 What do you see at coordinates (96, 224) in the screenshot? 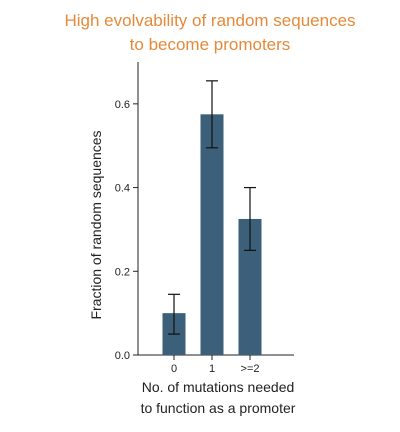
I see `y-axis-label: Fraction of random sequences` at bounding box center [96, 224].